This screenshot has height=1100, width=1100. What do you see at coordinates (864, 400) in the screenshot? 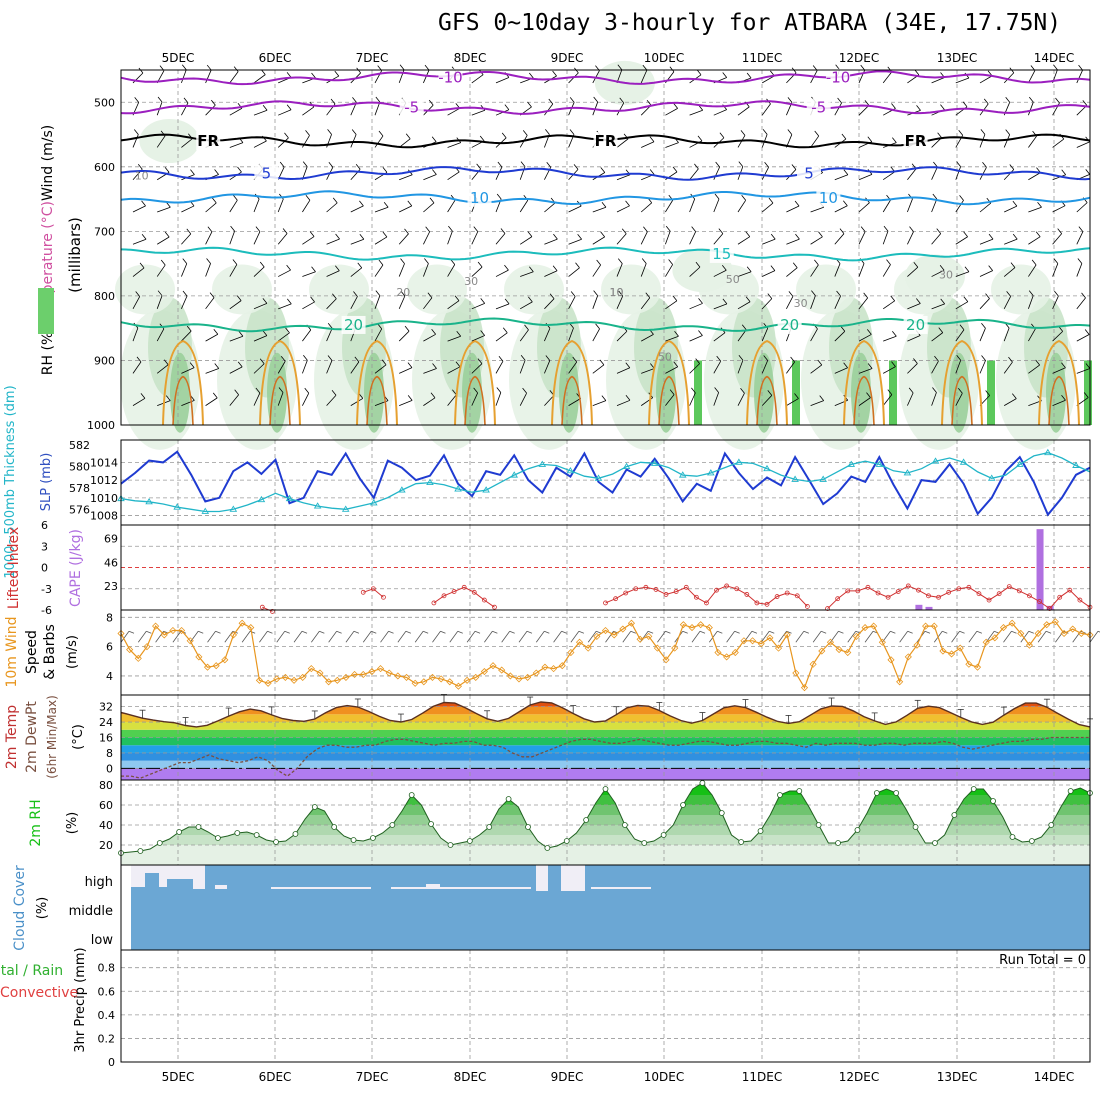
I see `warm-contour-inner` at bounding box center [864, 400].